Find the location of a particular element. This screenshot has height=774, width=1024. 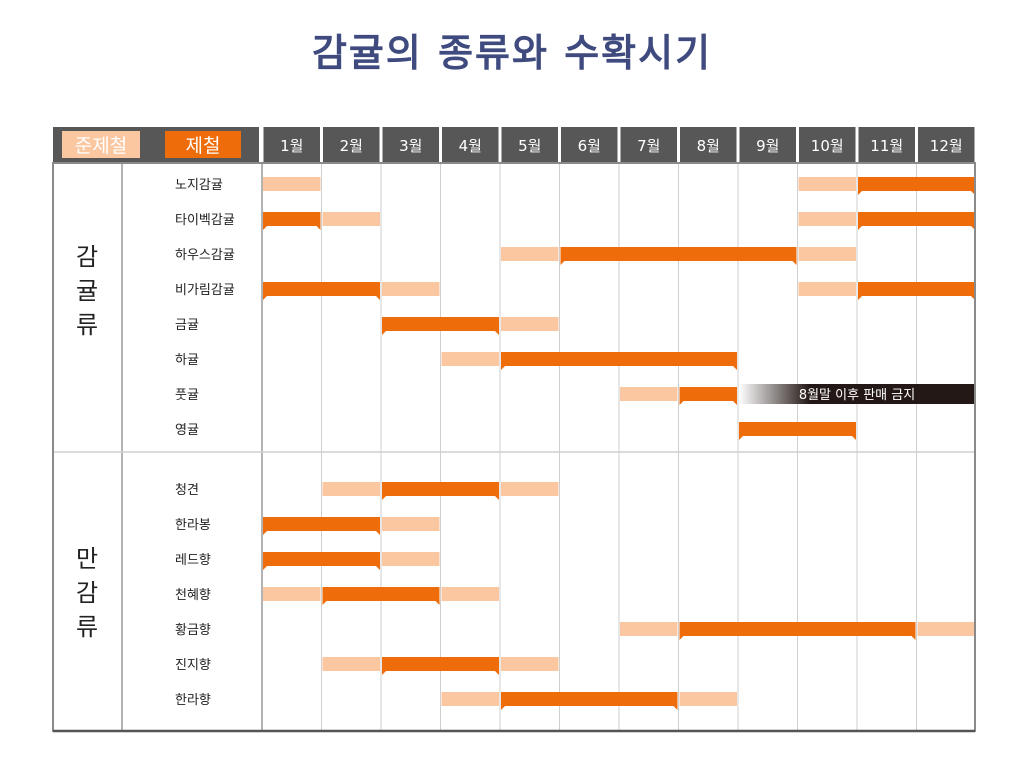

legend-main-swatch is located at coordinates (203, 144).